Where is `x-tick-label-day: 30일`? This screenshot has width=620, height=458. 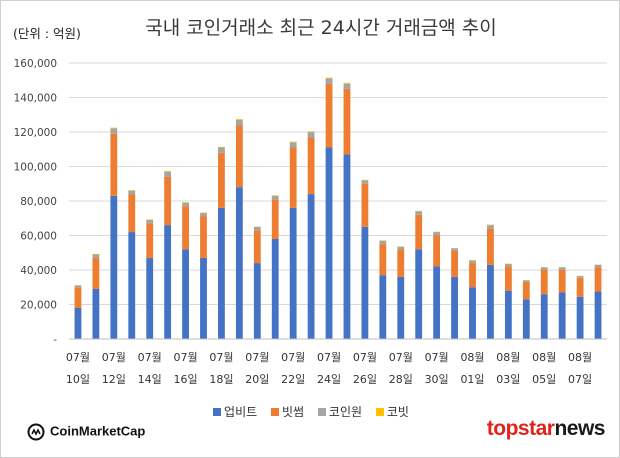 x-tick-label-day: 30일 is located at coordinates (437, 379).